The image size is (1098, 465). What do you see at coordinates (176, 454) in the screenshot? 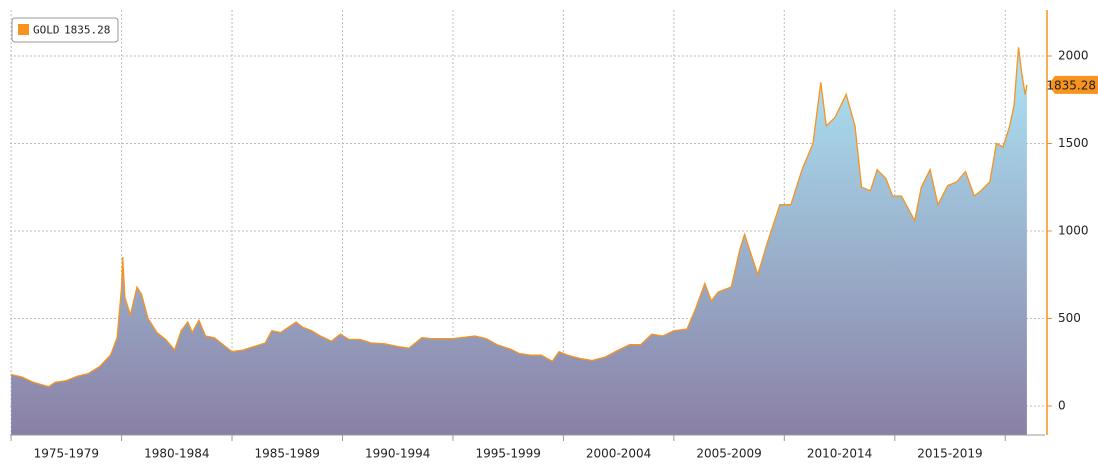
I see `x-tick-label: 1980-1984` at bounding box center [176, 454].